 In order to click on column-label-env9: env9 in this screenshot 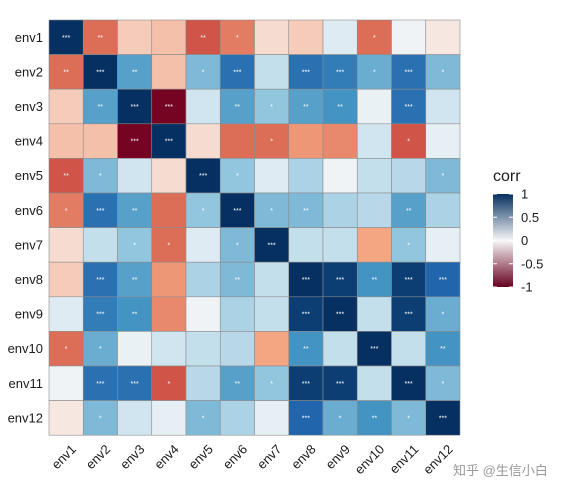, I will do `click(337, 456)`.